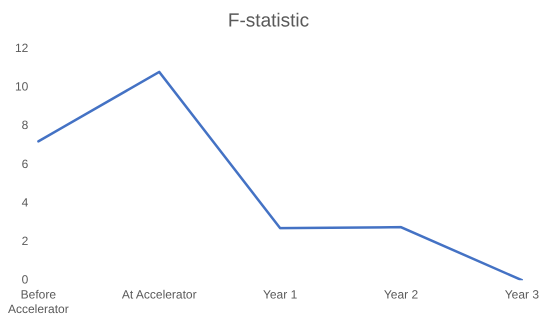 The image size is (547, 329). I want to click on y-tick-label: 12, so click(21, 48).